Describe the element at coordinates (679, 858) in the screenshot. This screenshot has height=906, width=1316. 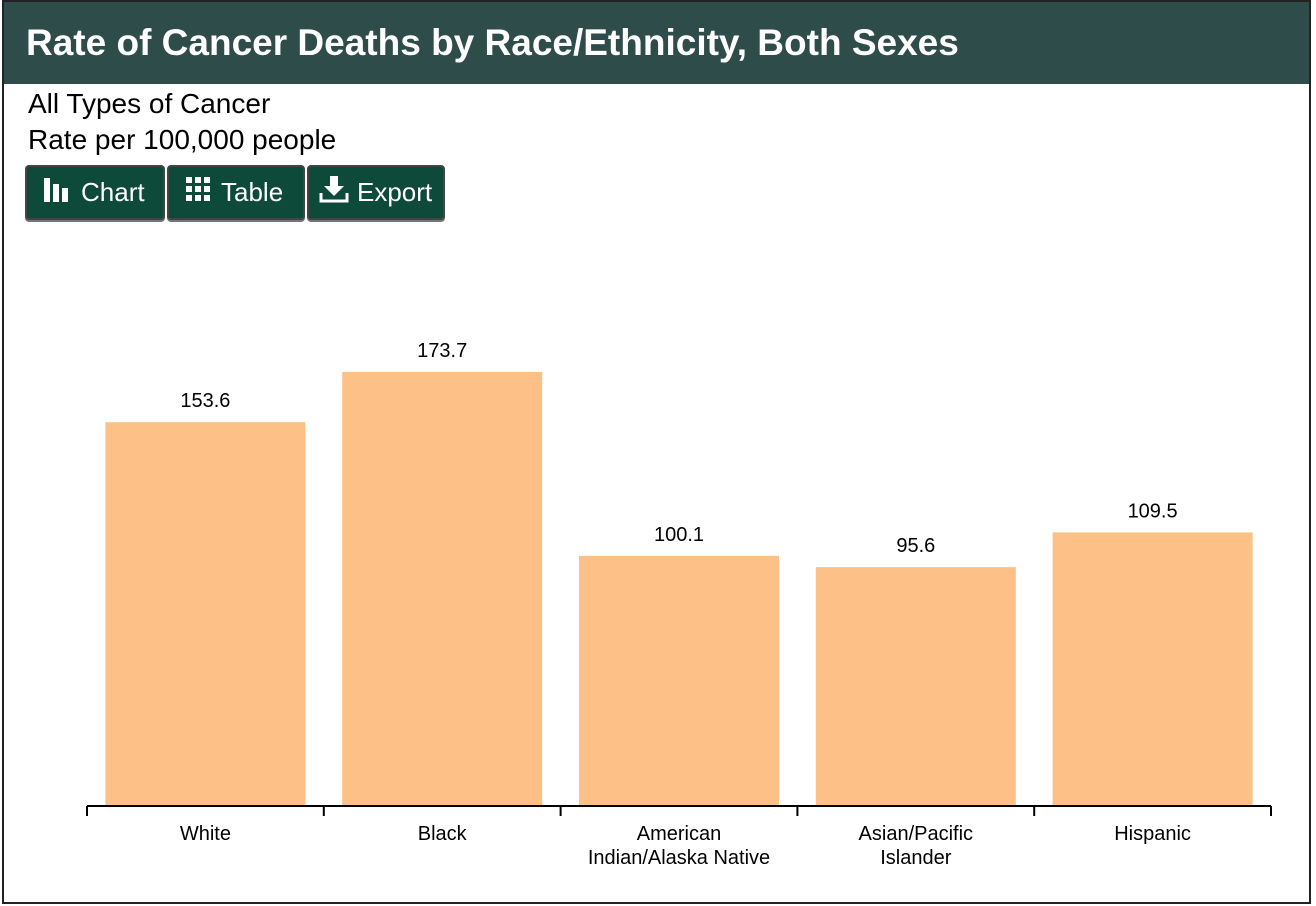
I see `x-tick-label: Indian/Alaska Native` at that location.